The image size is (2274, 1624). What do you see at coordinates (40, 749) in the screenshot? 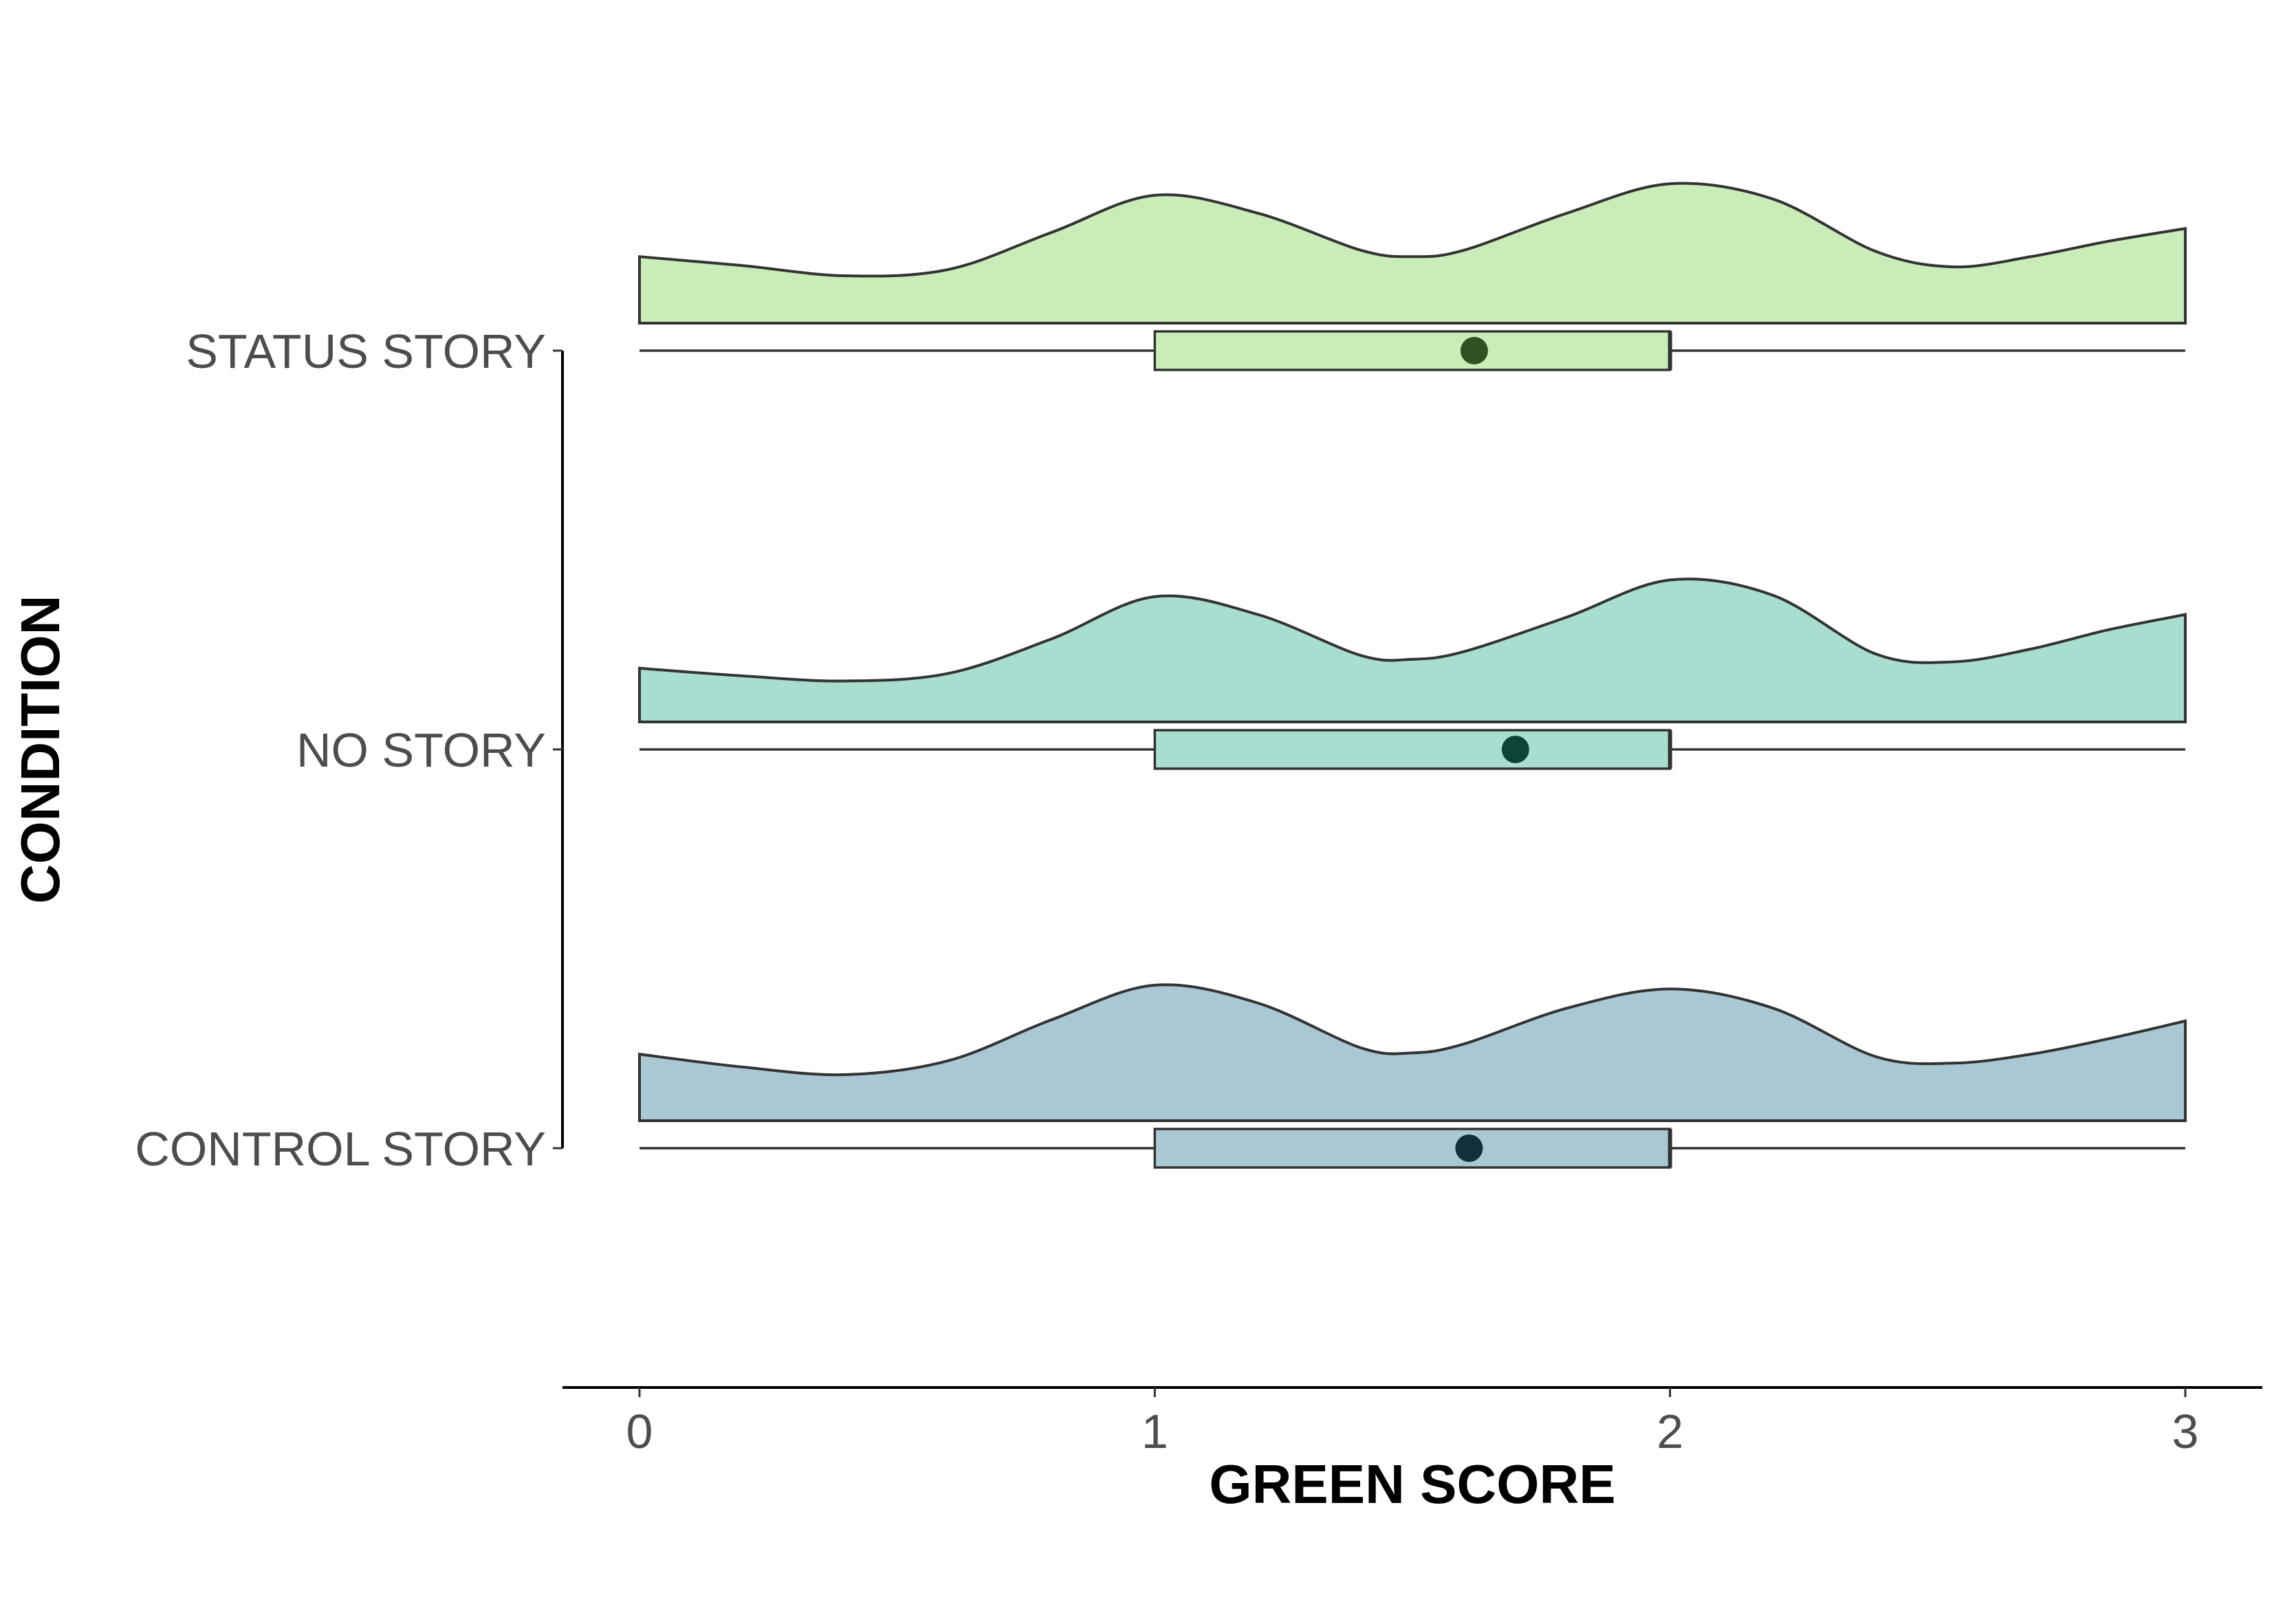
I see `y-axis-title: CONDITION` at bounding box center [40, 749].